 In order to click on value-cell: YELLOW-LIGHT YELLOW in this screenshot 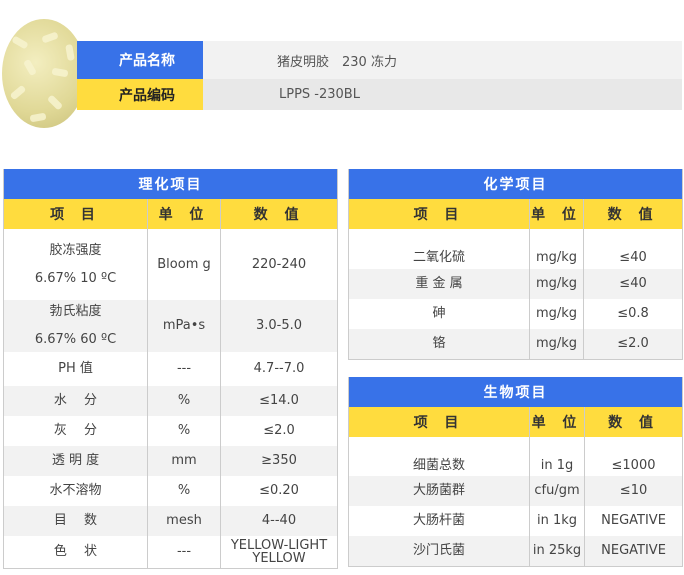, I will do `click(278, 552)`.